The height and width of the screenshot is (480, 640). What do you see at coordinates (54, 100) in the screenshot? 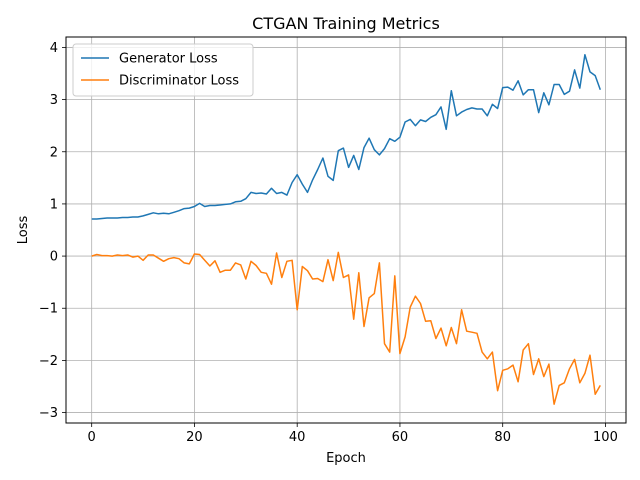
I see `y-tick-label: 3` at bounding box center [54, 100].